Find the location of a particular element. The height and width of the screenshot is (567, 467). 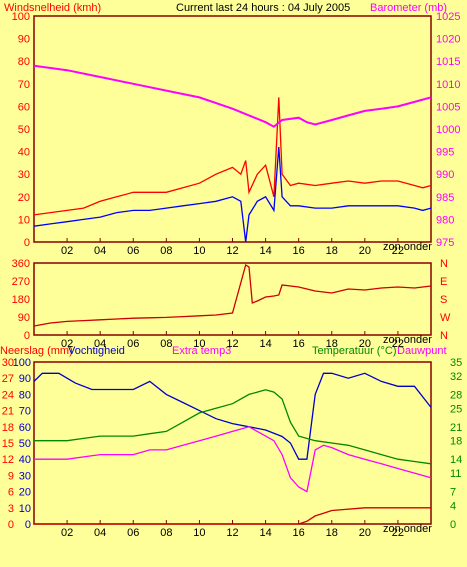

rain-y-tick-label: 6 is located at coordinates (11, 493).